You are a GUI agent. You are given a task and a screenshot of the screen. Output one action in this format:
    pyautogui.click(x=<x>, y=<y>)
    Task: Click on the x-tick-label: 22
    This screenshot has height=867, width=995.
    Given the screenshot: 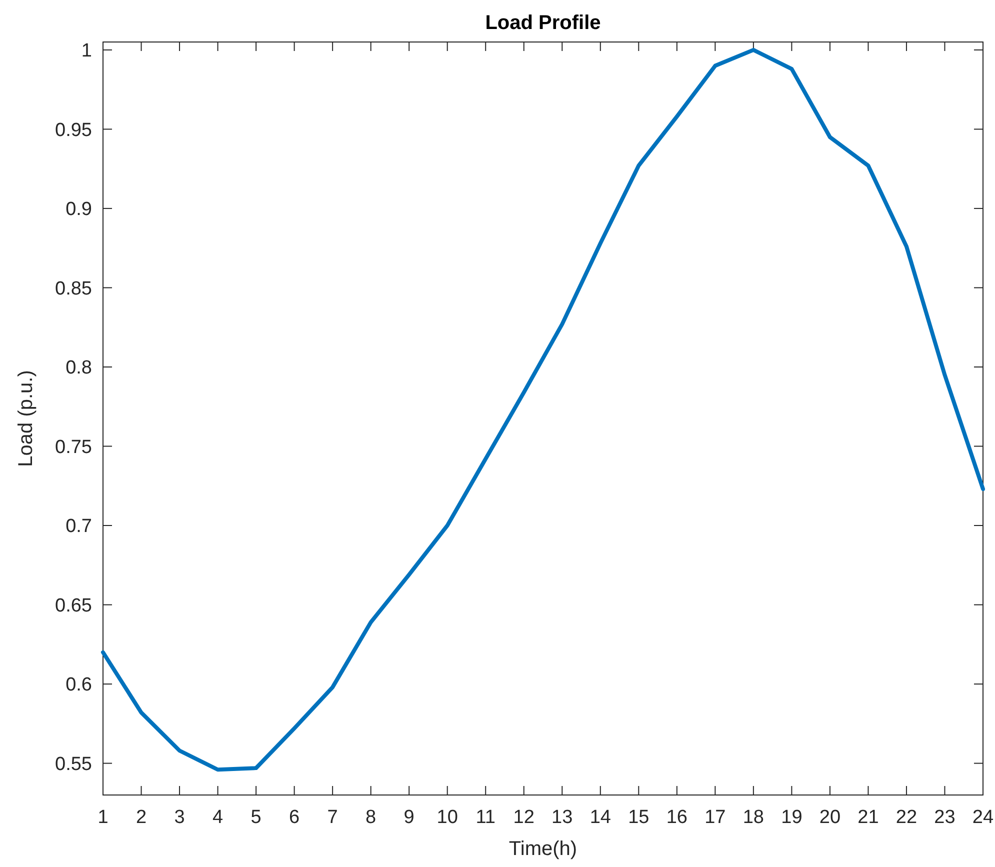 What is the action you would take?
    pyautogui.click(x=907, y=817)
    